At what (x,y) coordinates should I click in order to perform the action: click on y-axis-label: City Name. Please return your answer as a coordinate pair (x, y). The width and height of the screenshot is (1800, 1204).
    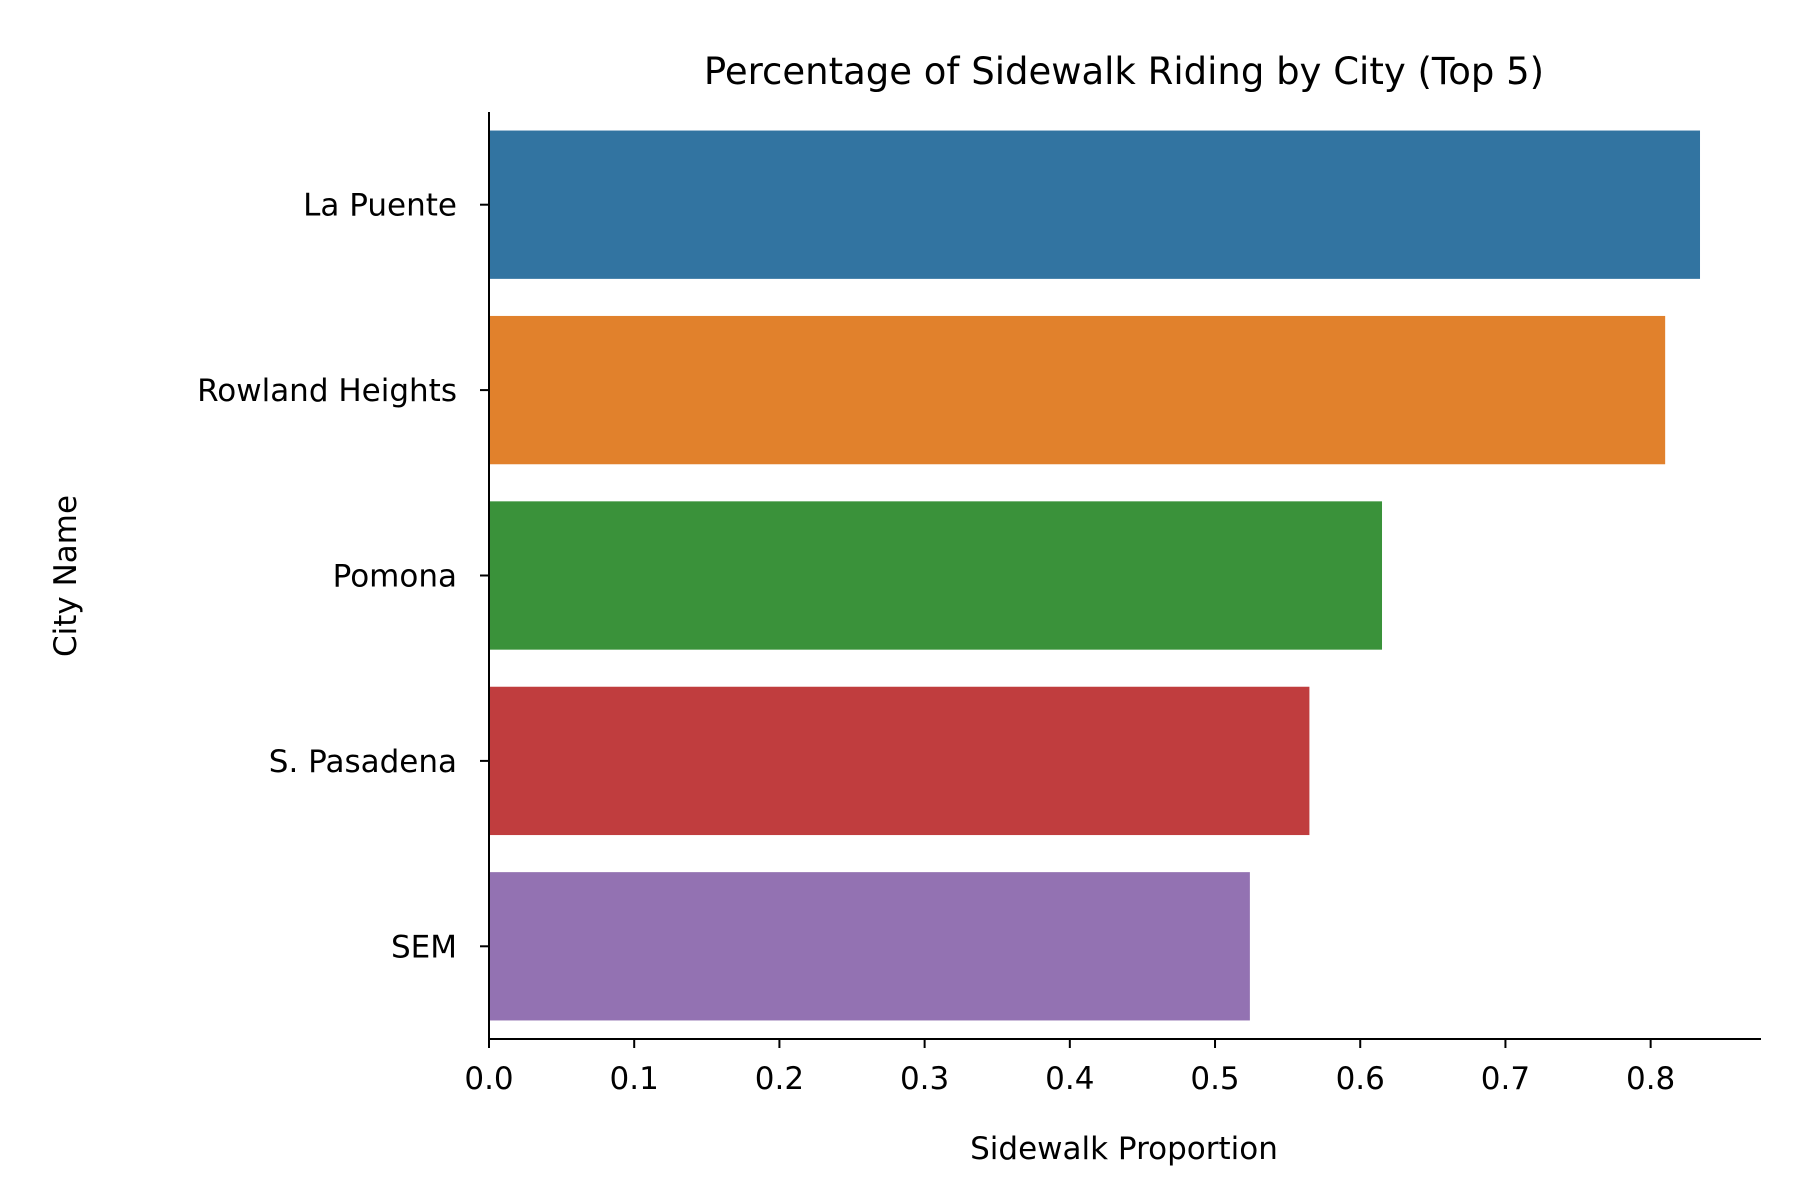
    Looking at the image, I should click on (66, 576).